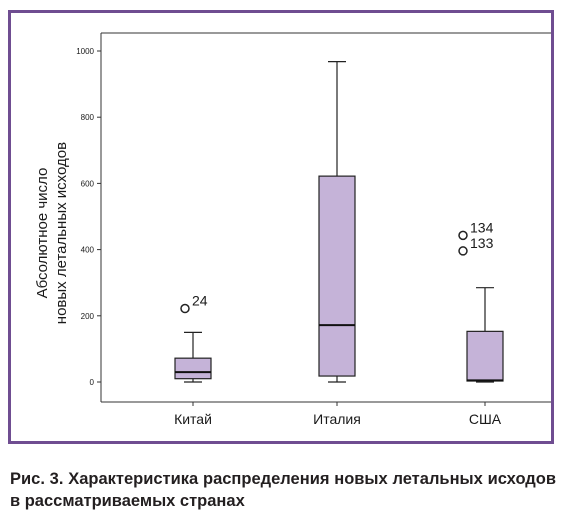  Describe the element at coordinates (88, 183) in the screenshot. I see `y-tick-label: 600` at that location.